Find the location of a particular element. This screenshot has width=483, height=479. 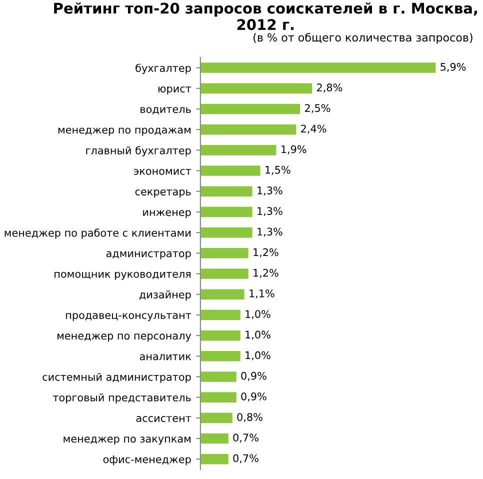

data-label: 1,1% is located at coordinates (262, 293).